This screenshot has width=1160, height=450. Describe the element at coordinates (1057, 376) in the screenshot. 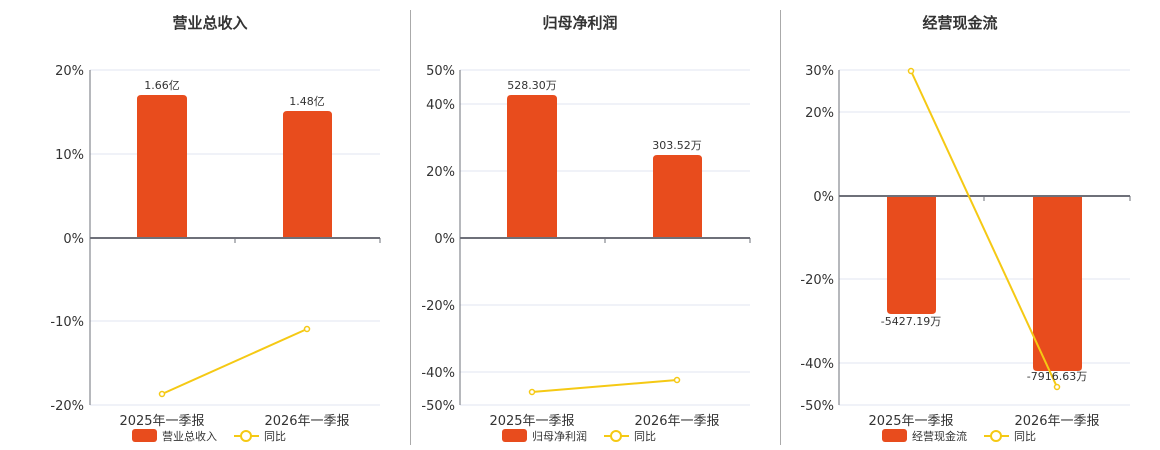

I see `bar-label-2026q1: -7916.63万` at that location.